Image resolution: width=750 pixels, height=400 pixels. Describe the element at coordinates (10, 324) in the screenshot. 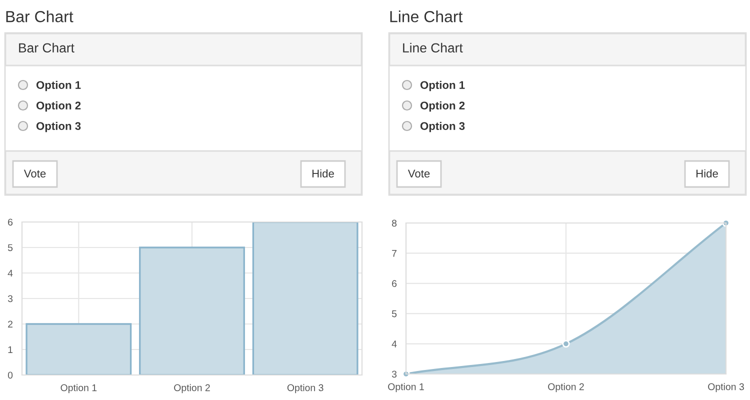

I see `y-tick-label: 2` at that location.